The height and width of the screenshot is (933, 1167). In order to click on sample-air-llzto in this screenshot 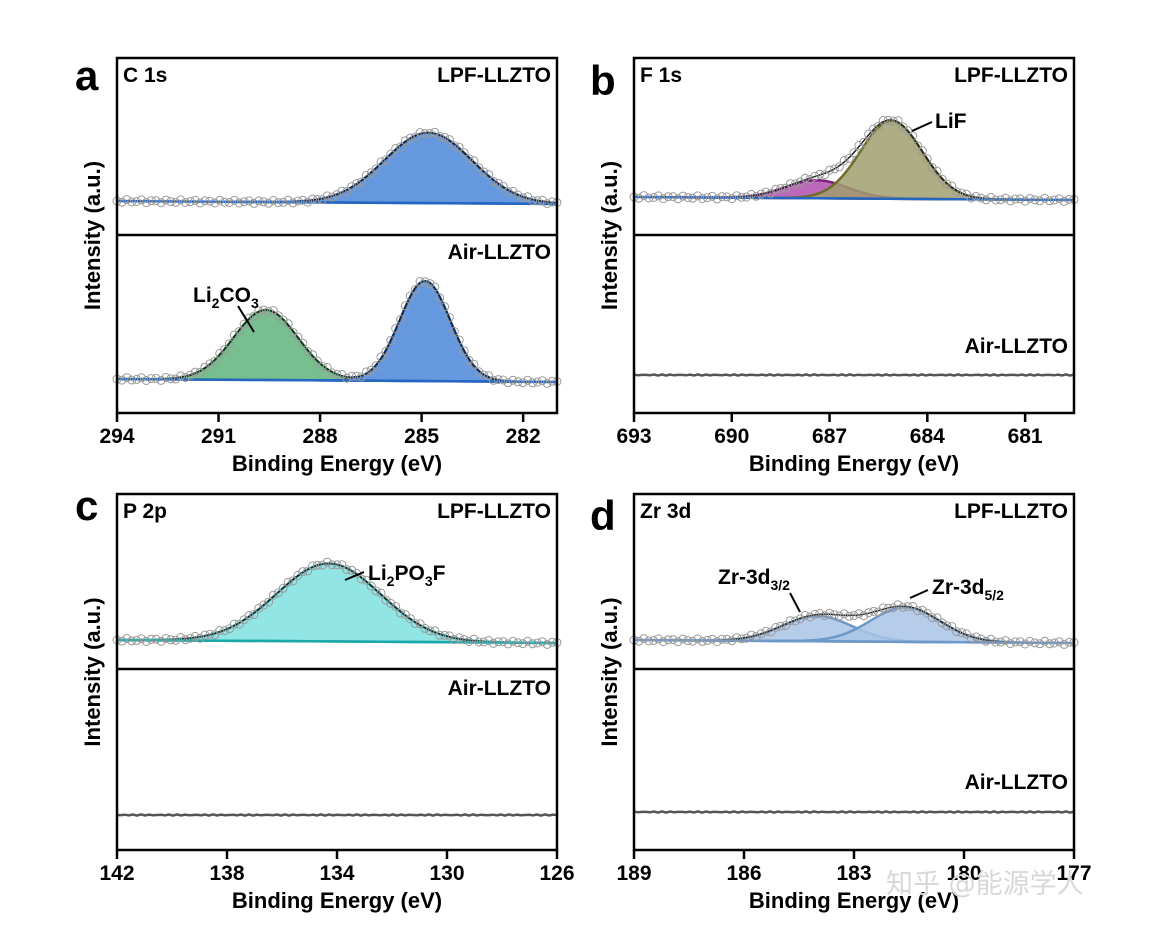, I will do `click(854, 375)`.